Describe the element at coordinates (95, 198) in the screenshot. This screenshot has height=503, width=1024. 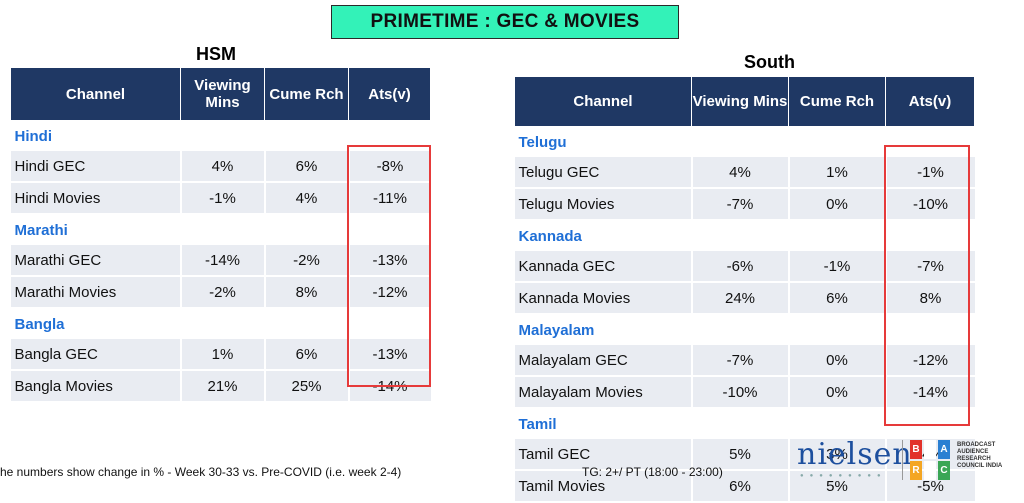
I see `channel-cell: Hindi Movies` at that location.